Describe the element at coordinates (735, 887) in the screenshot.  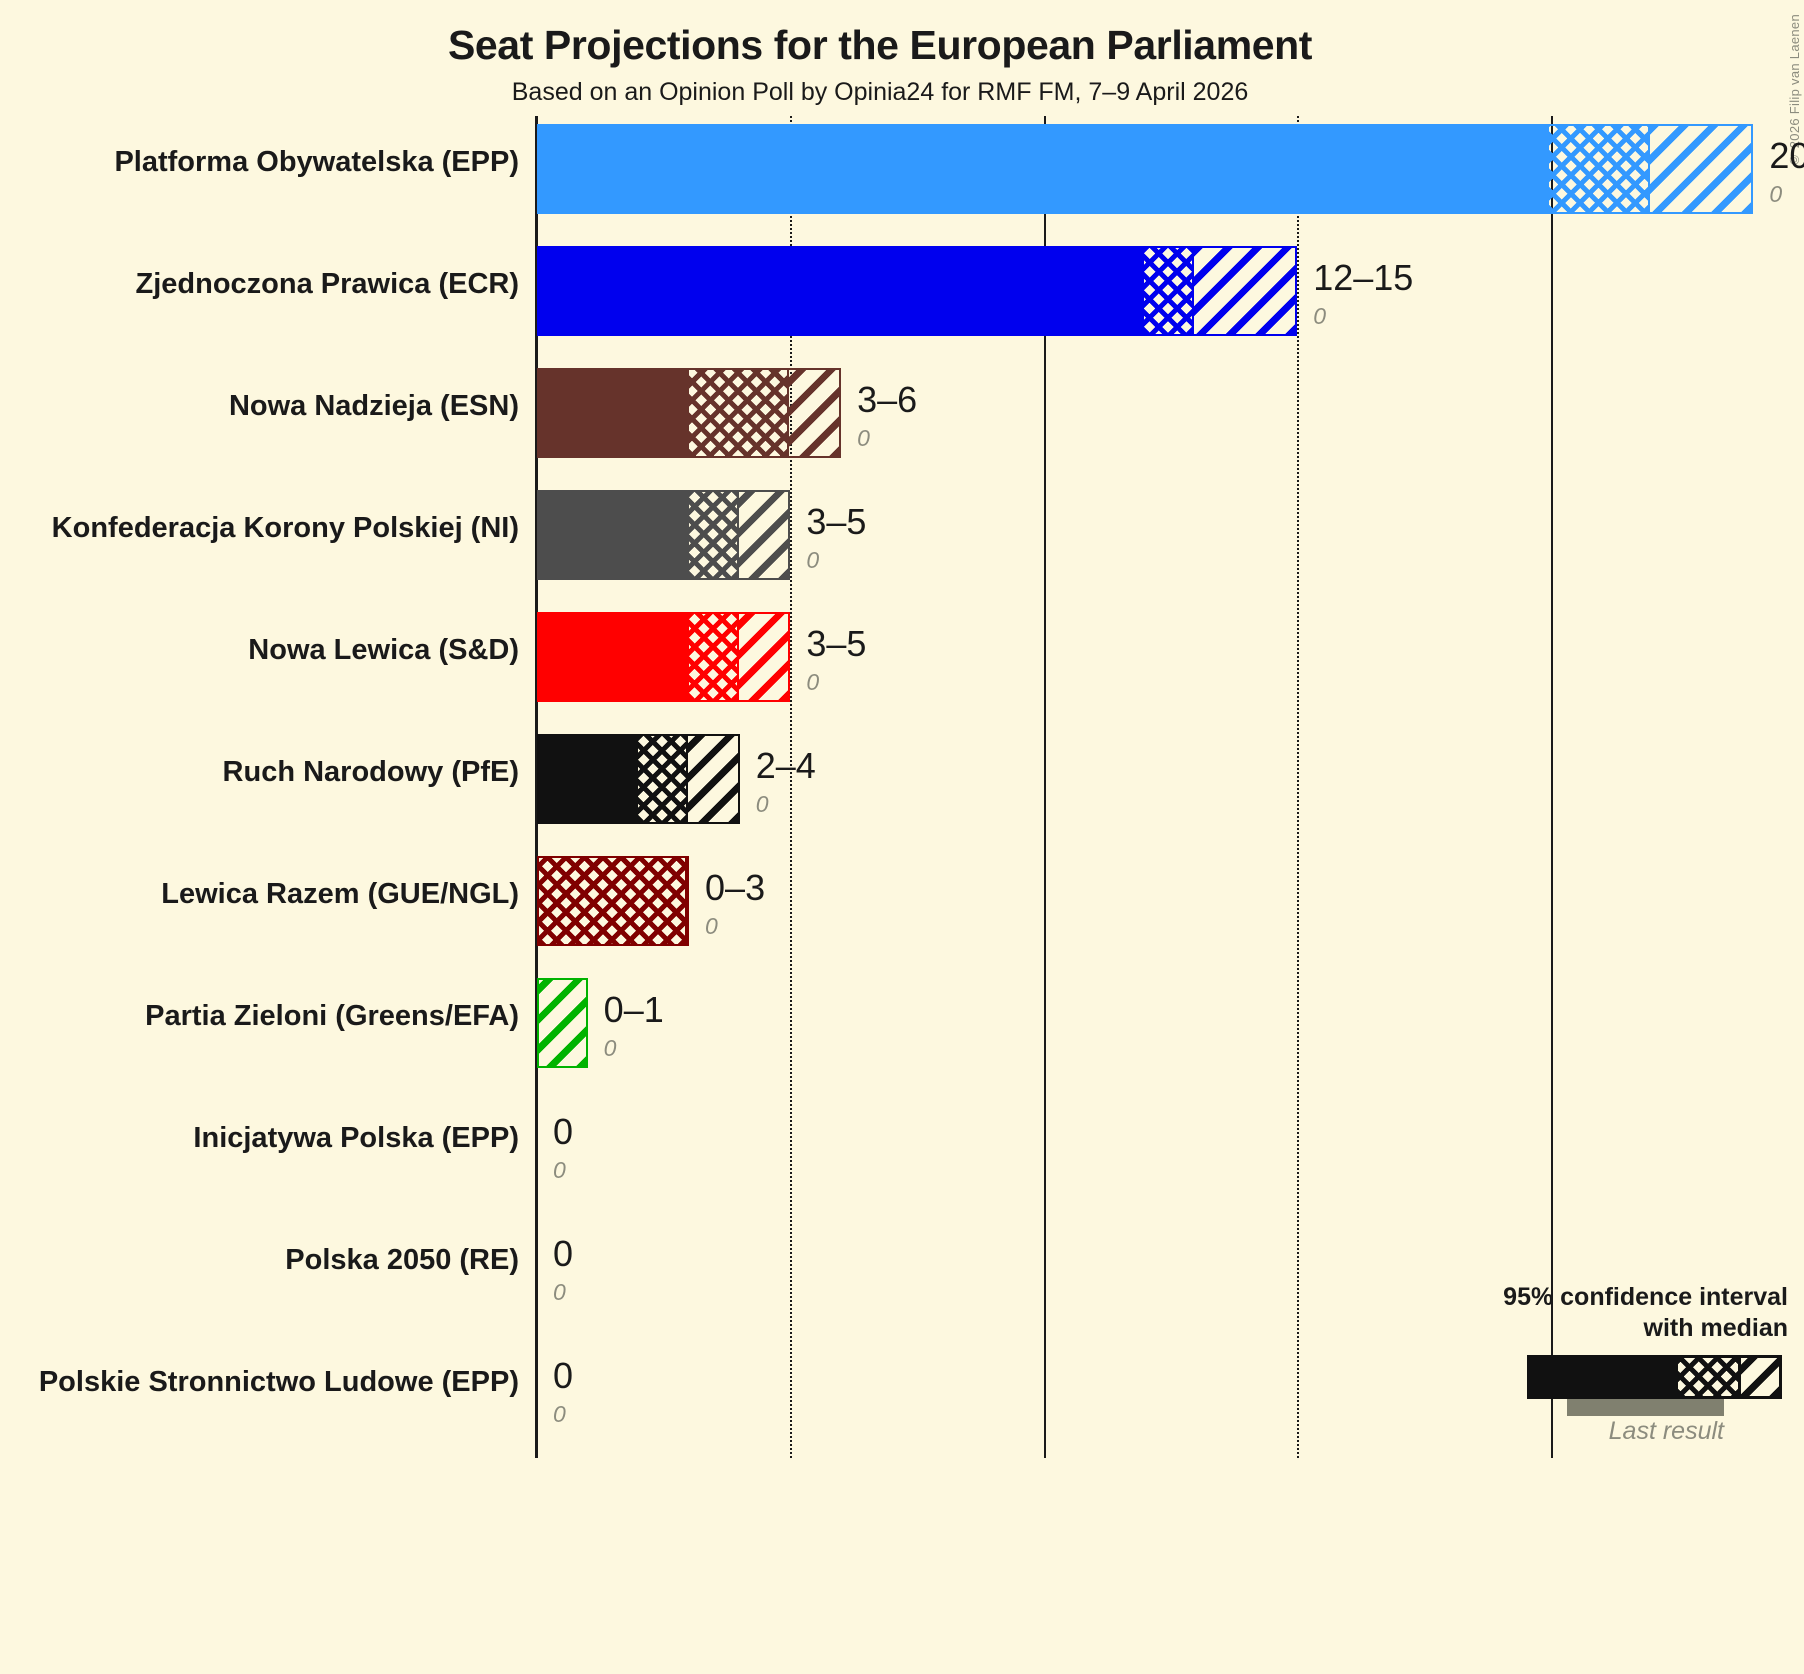
I see `bar-value-label: 0–3` at that location.